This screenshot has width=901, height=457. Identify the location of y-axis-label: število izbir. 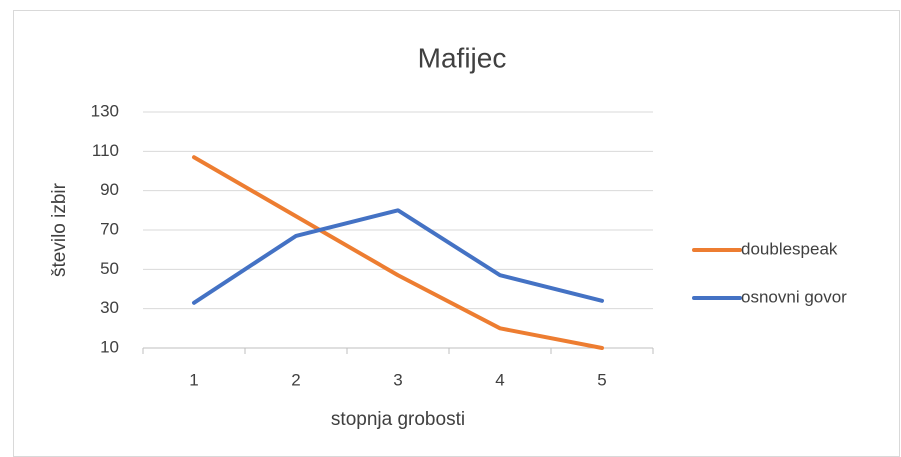
(59, 229).